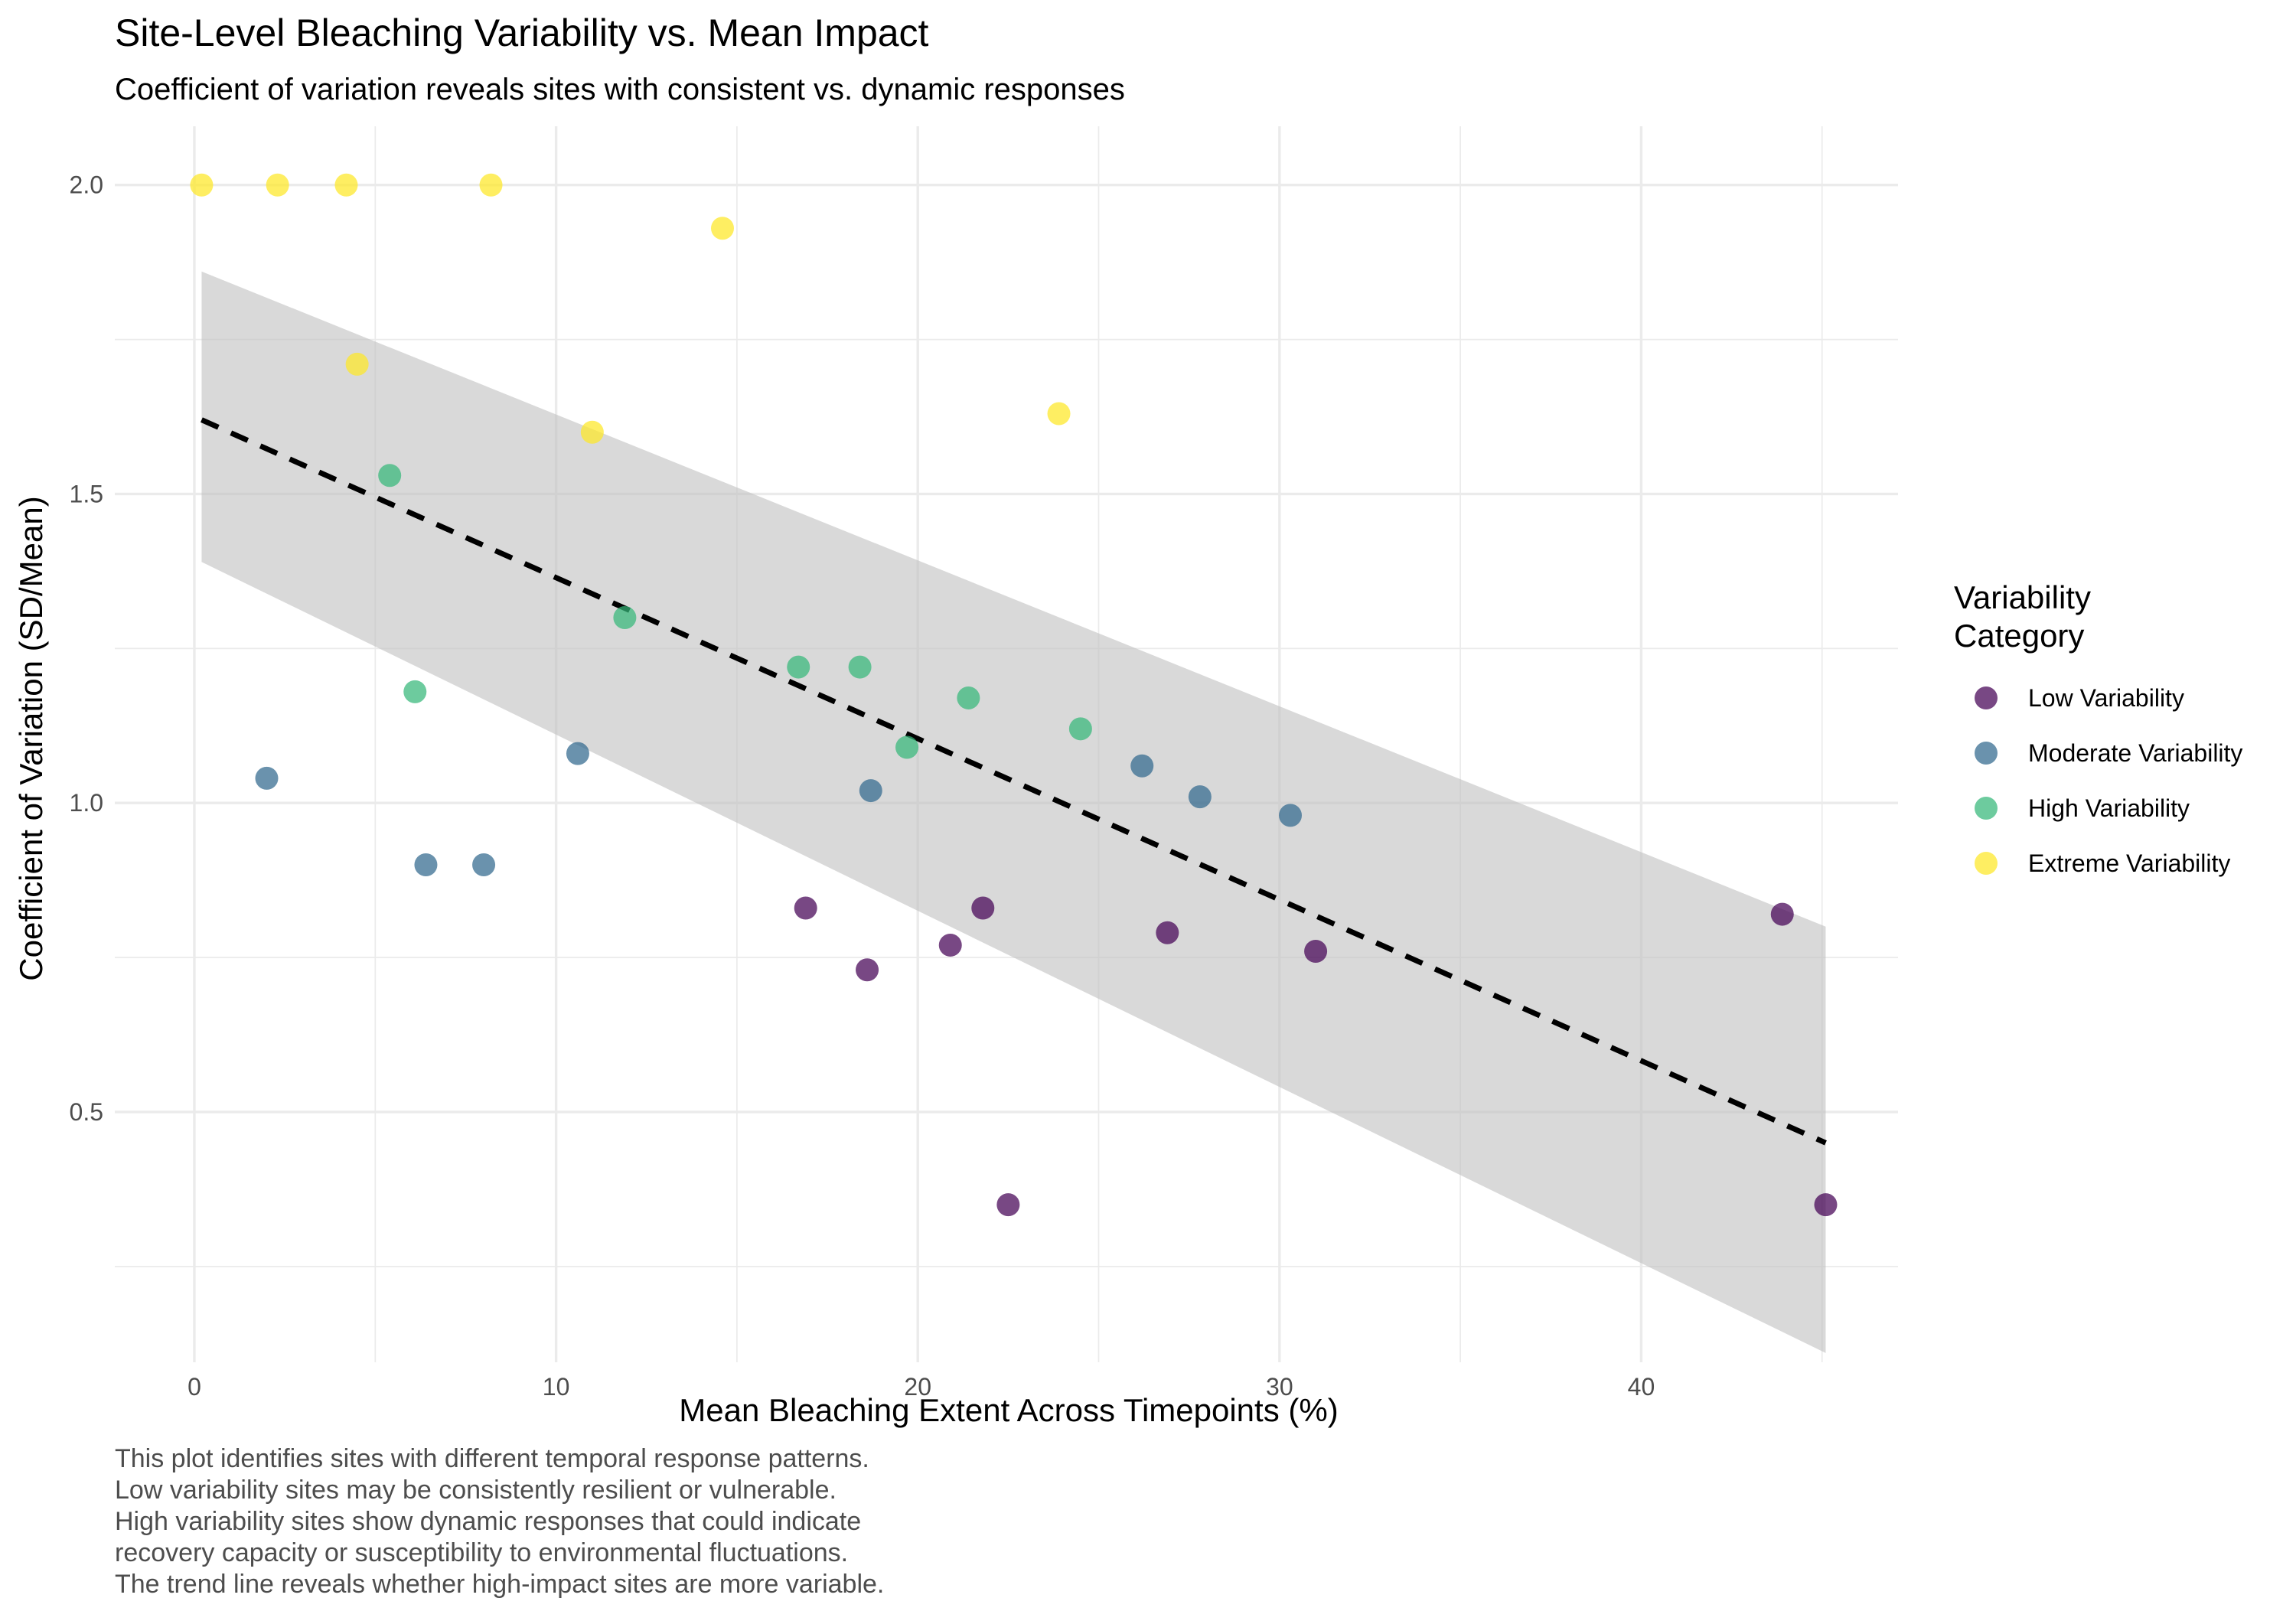 Image resolution: width=2296 pixels, height=1611 pixels. What do you see at coordinates (2022, 597) in the screenshot?
I see `legend-title-line-1: Variability` at bounding box center [2022, 597].